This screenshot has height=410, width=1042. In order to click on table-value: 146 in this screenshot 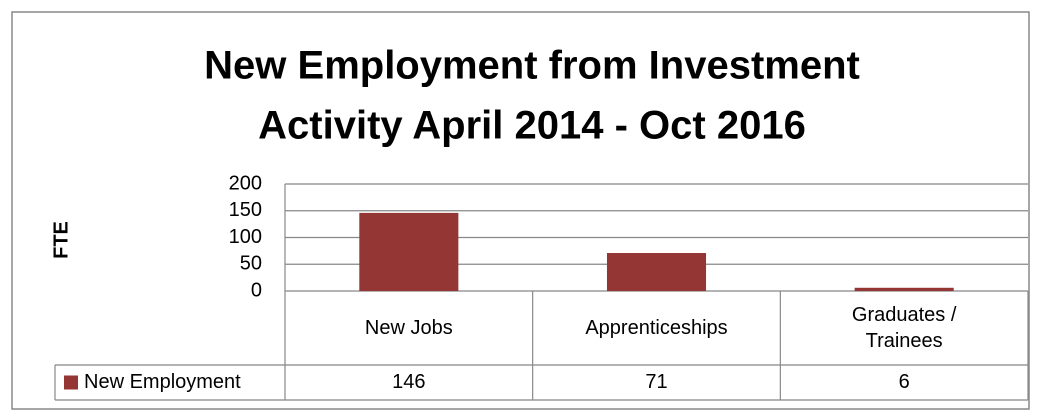, I will do `click(408, 382)`.